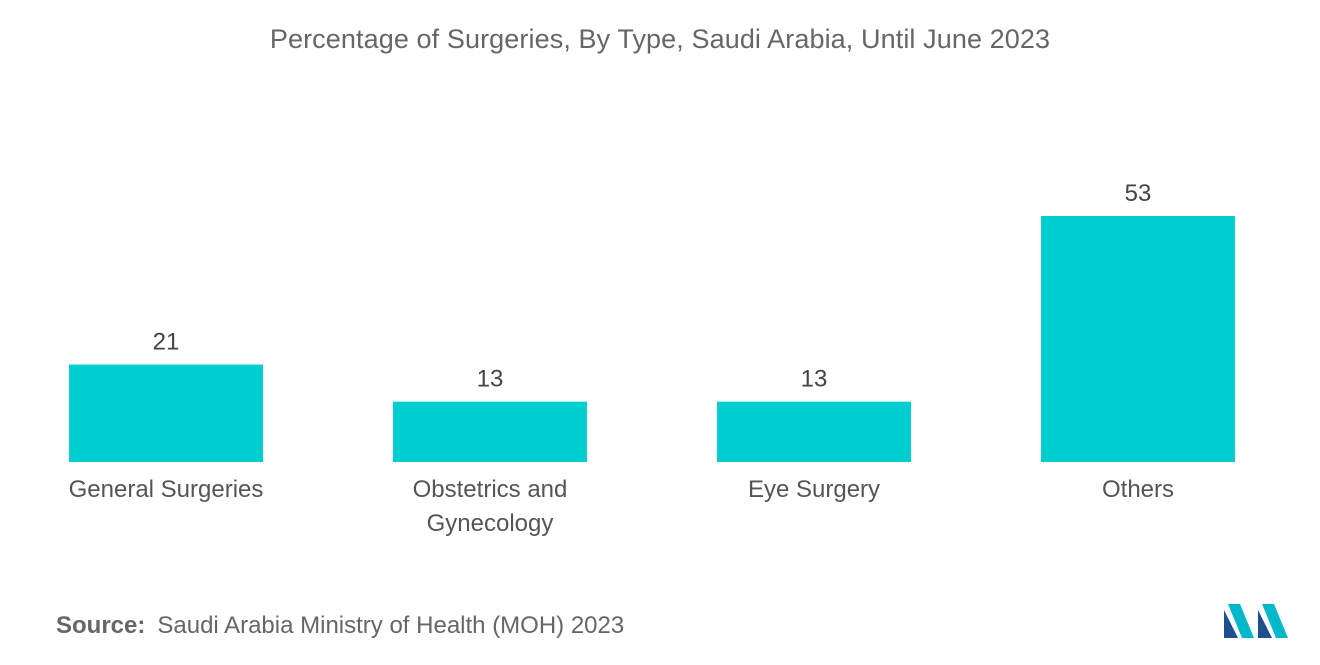 This screenshot has height=665, width=1320. What do you see at coordinates (1265, 624) in the screenshot?
I see `logo-shape-mid-right` at bounding box center [1265, 624].